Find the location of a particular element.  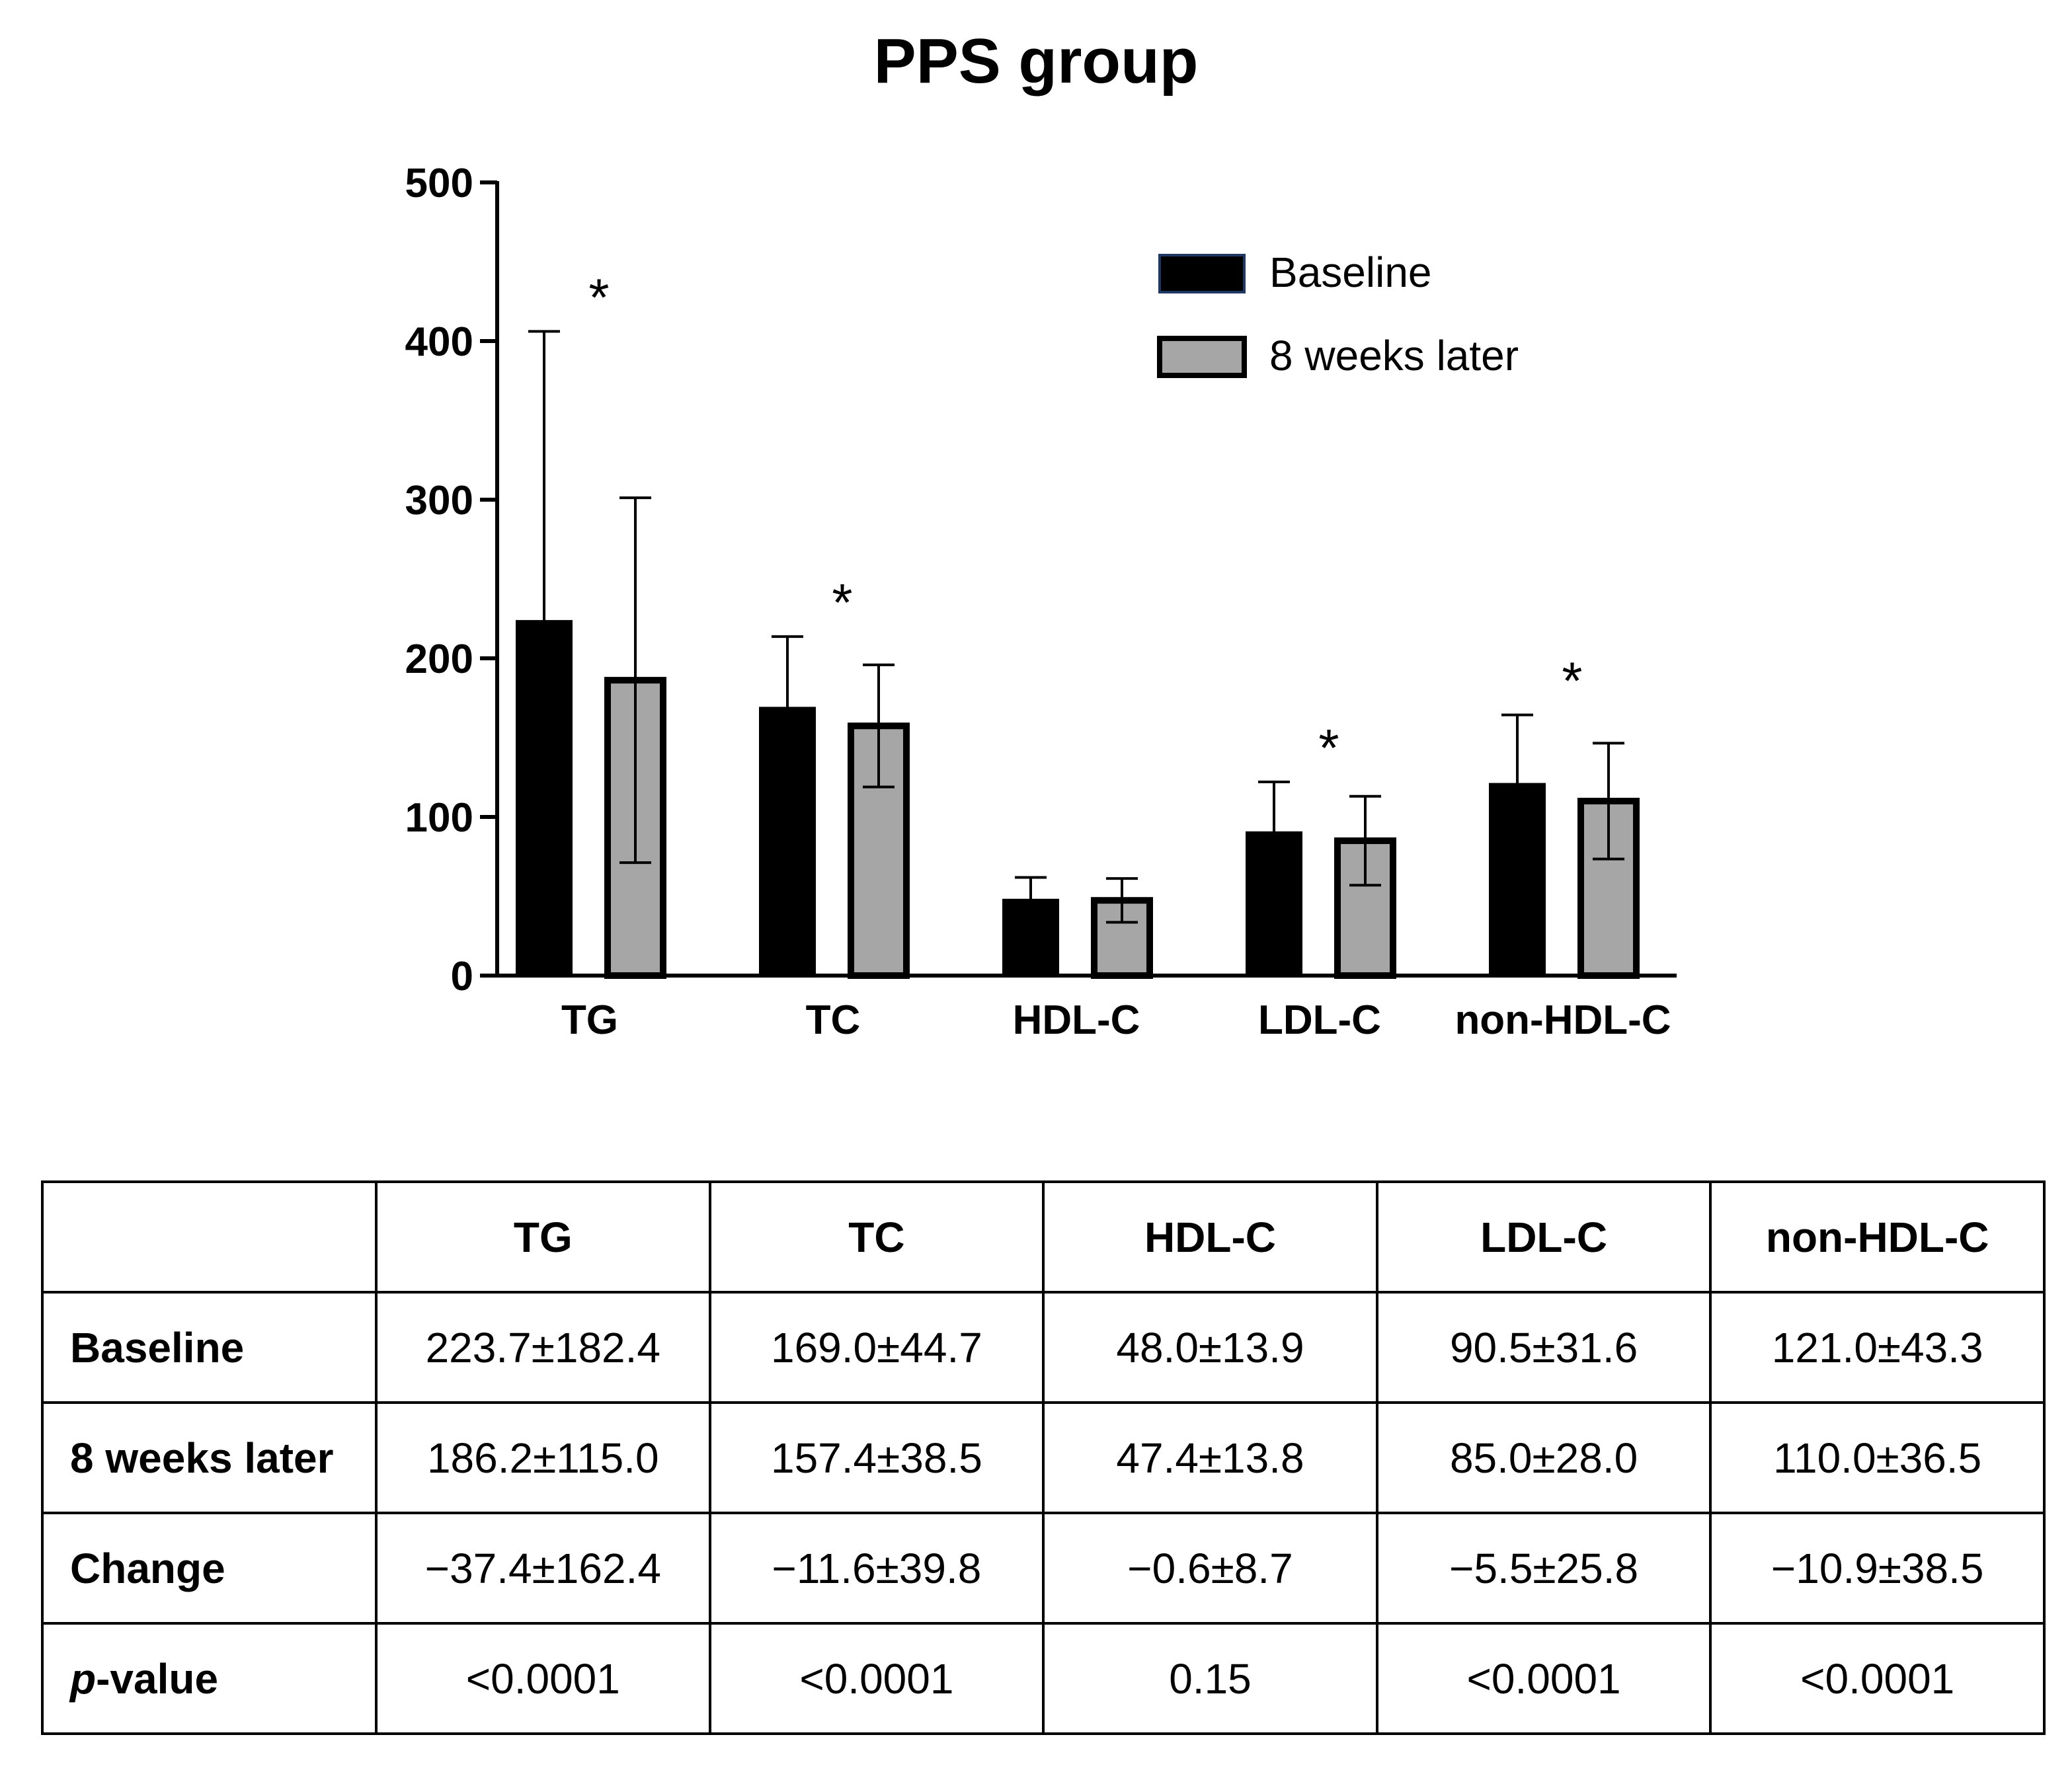

legend-label: Baseline is located at coordinates (1350, 273).